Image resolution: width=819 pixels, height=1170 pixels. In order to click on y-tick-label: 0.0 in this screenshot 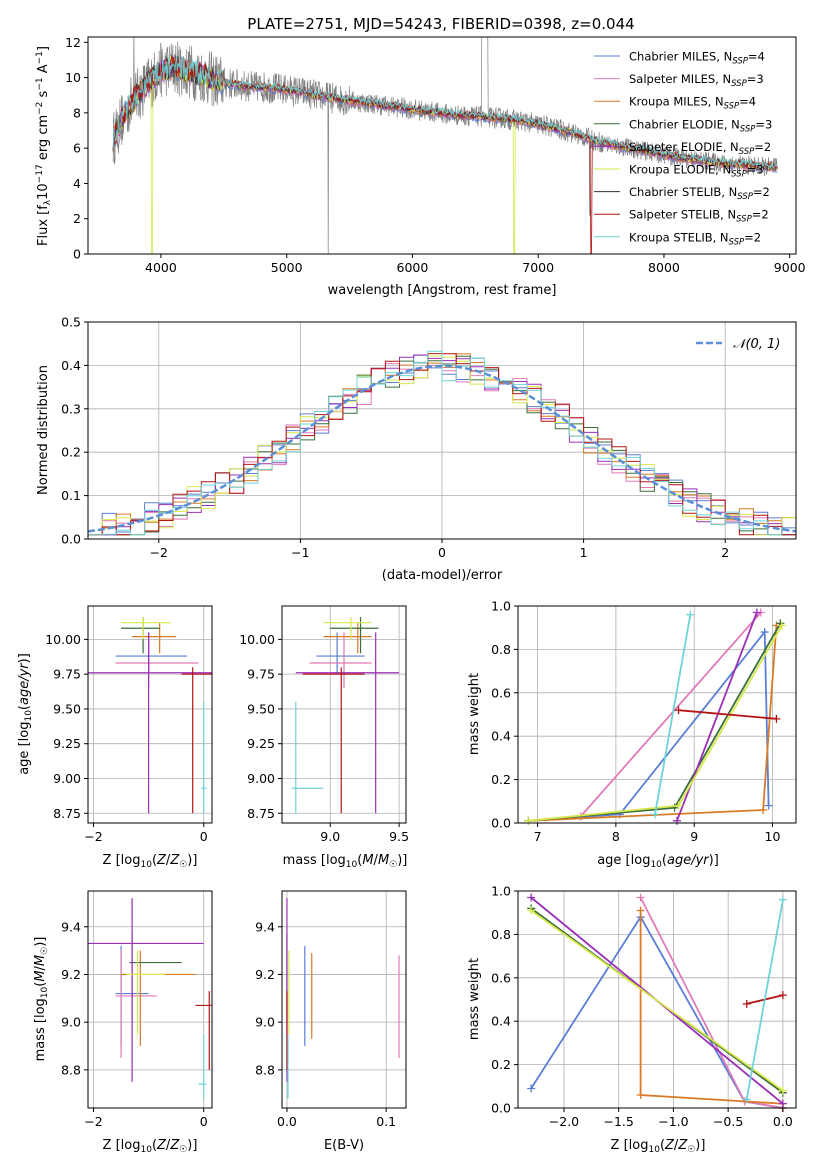, I will do `click(71, 539)`.